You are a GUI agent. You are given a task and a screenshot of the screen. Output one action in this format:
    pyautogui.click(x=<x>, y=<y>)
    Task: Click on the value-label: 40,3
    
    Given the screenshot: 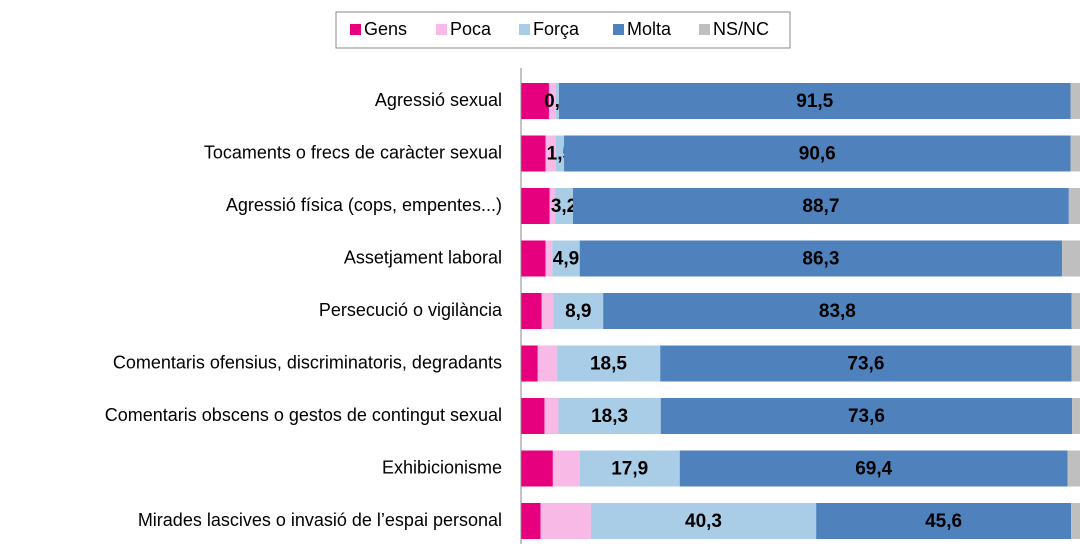 What is the action you would take?
    pyautogui.click(x=703, y=521)
    